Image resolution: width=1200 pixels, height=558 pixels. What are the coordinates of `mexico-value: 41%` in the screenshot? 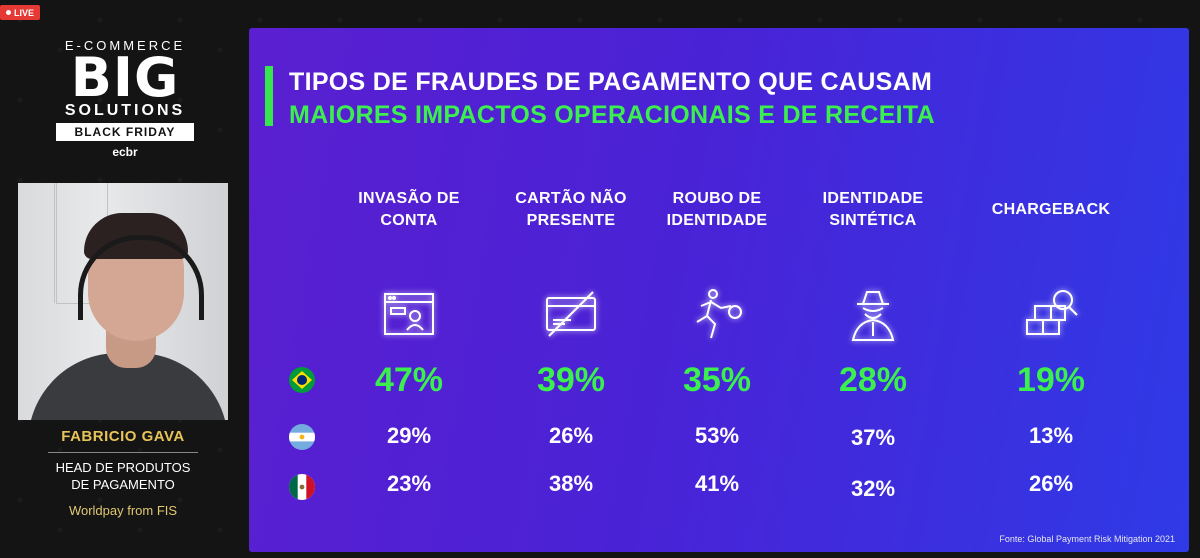 It's located at (717, 483).